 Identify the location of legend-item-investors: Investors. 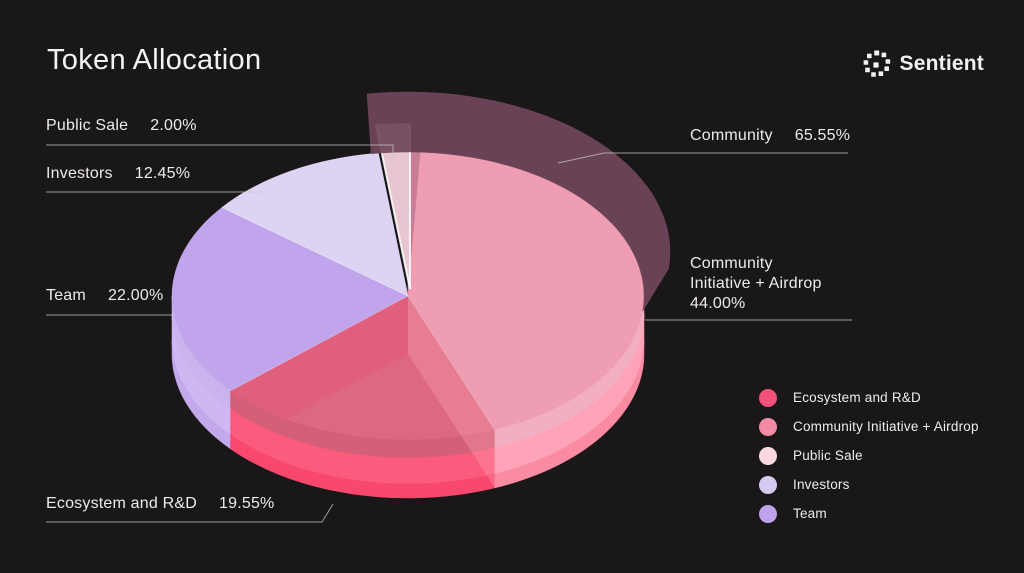
(869, 484).